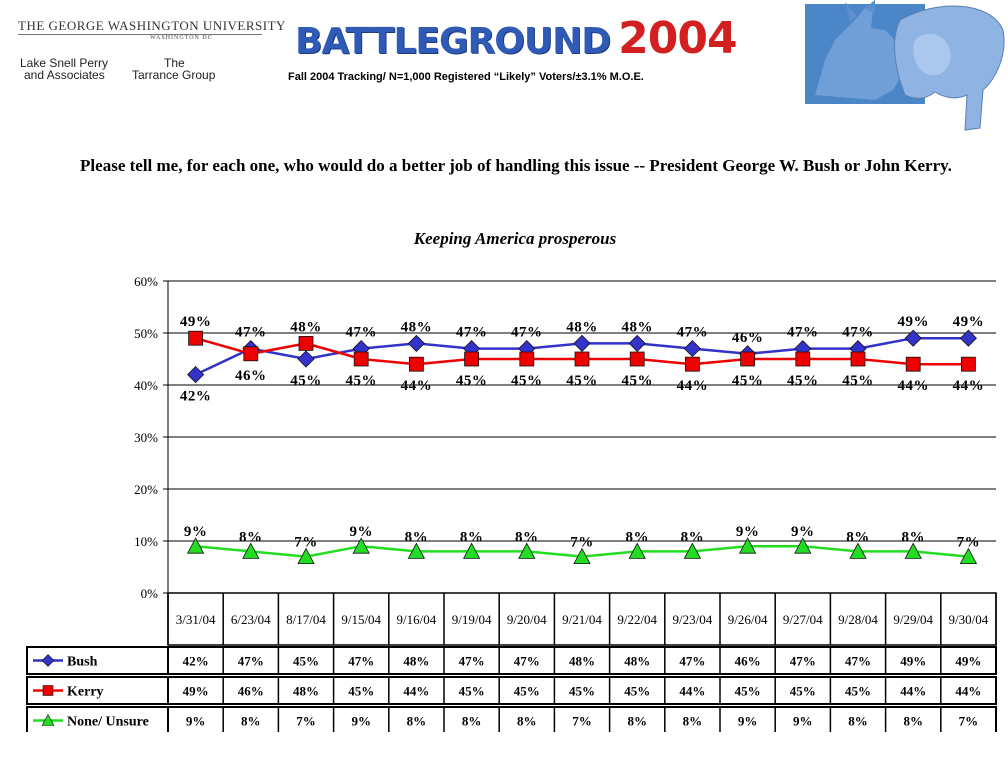 The width and height of the screenshot is (1008, 768). Describe the element at coordinates (64, 75) in the screenshot. I see `firm-lake-snell-line2: and Associates` at that location.